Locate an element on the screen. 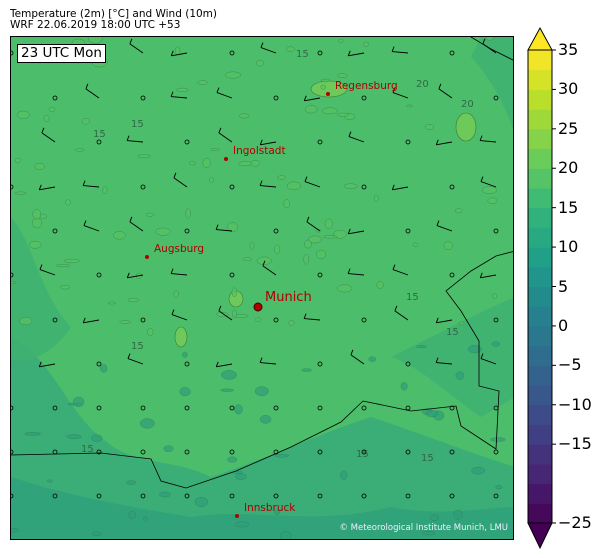 The width and height of the screenshot is (603, 558). city-label-augsburg: Augsburg is located at coordinates (179, 249).